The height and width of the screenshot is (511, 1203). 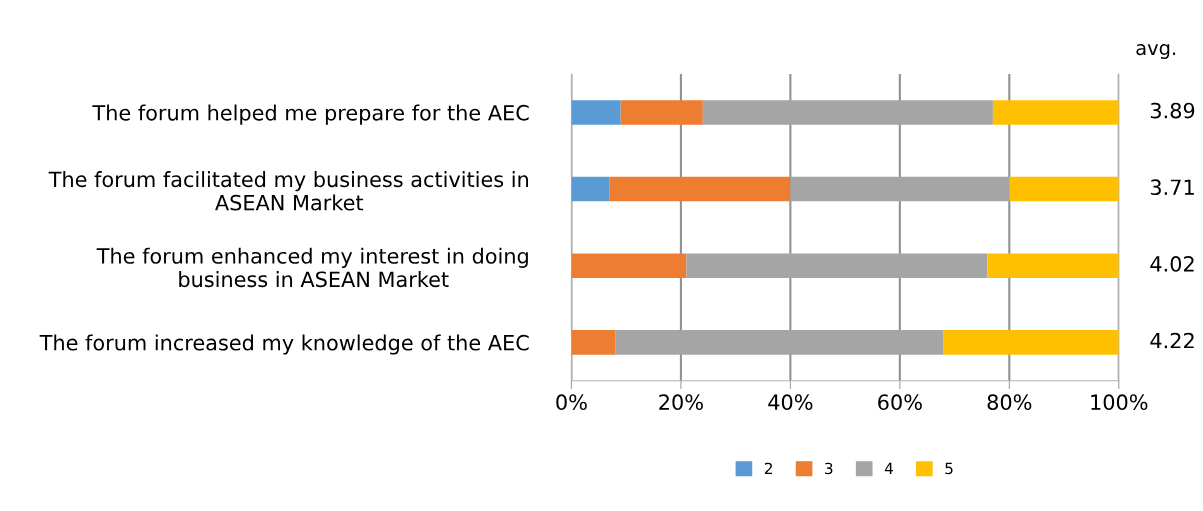 I want to click on text: 4.02, so click(x=1172, y=264).